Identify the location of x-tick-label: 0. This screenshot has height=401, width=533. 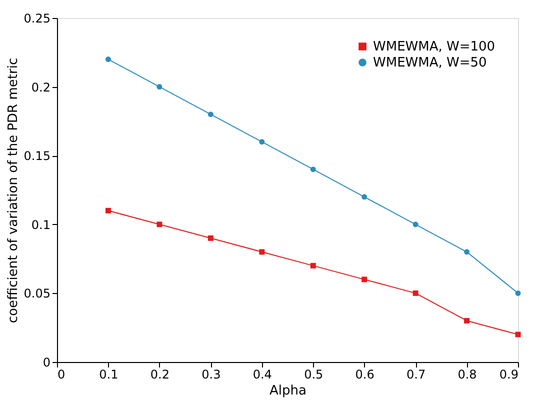
(62, 375).